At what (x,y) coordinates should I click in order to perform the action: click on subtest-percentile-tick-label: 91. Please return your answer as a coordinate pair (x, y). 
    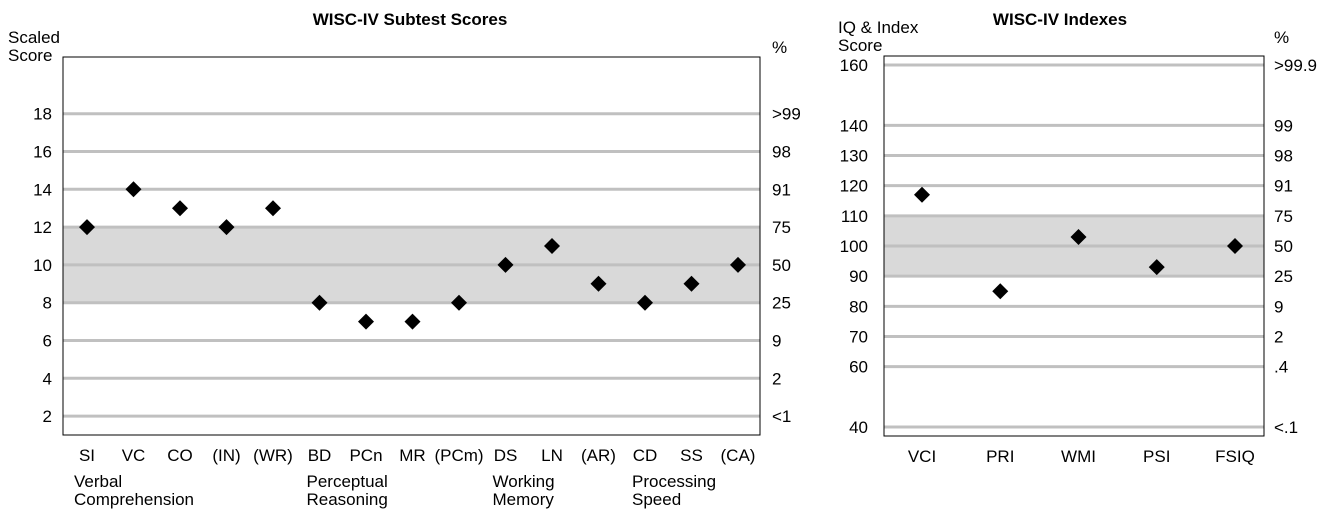
    Looking at the image, I should click on (781, 189).